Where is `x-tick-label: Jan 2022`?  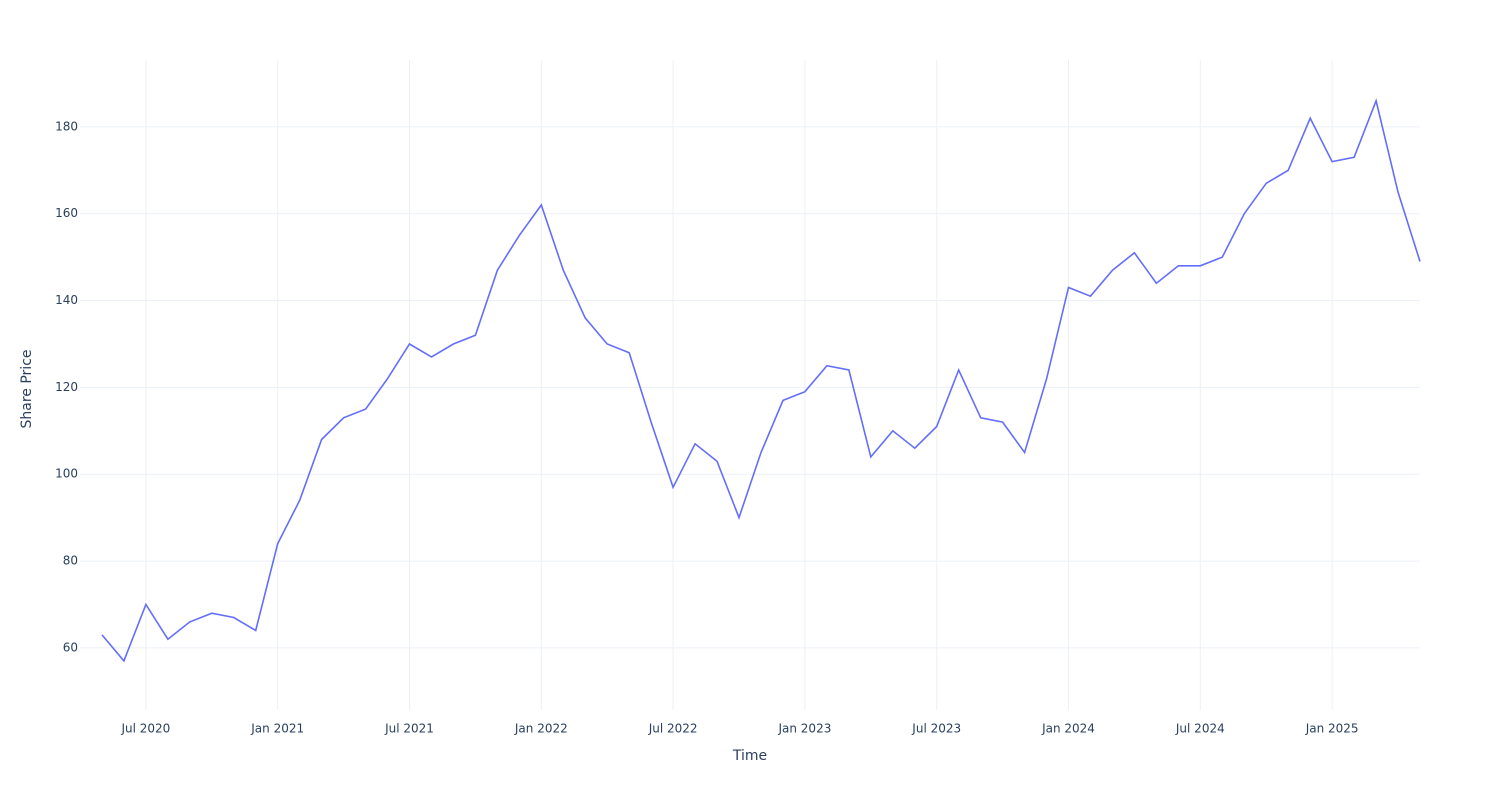
x-tick-label: Jan 2022 is located at coordinates (541, 729).